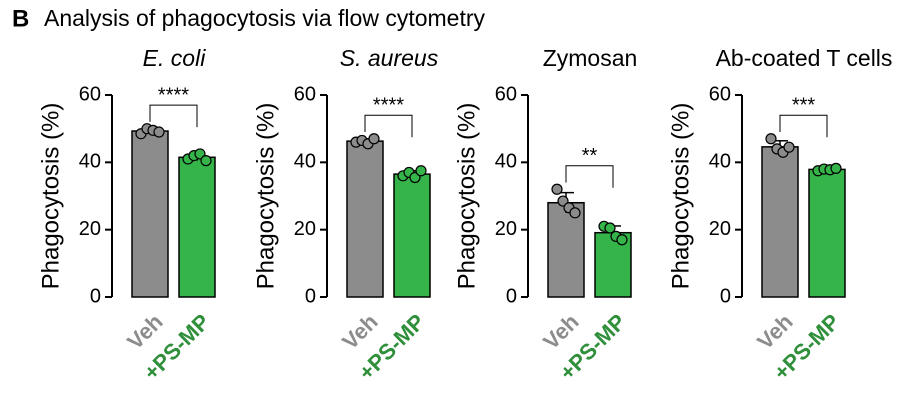  Describe the element at coordinates (20, 18) in the screenshot. I see `panel-label: B` at that location.